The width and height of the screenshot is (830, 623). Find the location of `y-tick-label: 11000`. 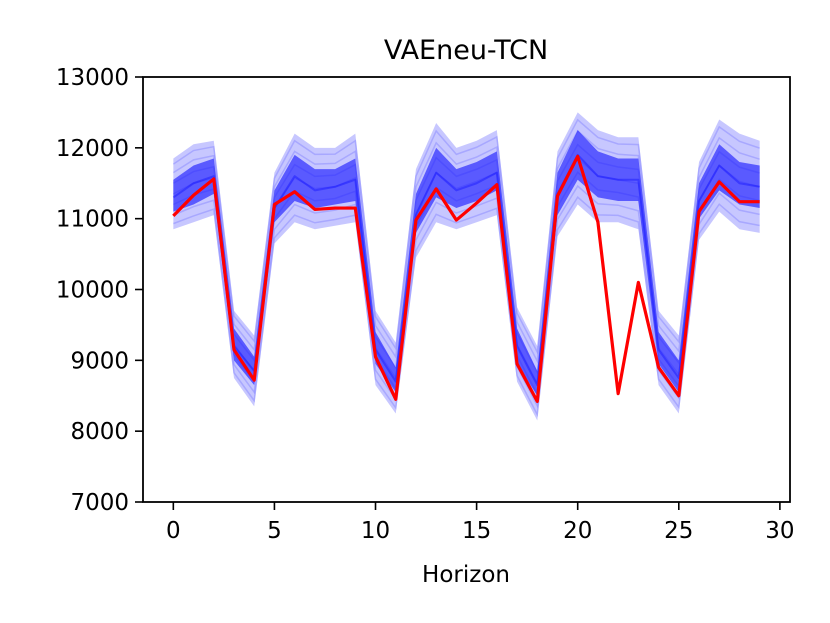

y-tick-label: 11000 is located at coordinates (92, 220).